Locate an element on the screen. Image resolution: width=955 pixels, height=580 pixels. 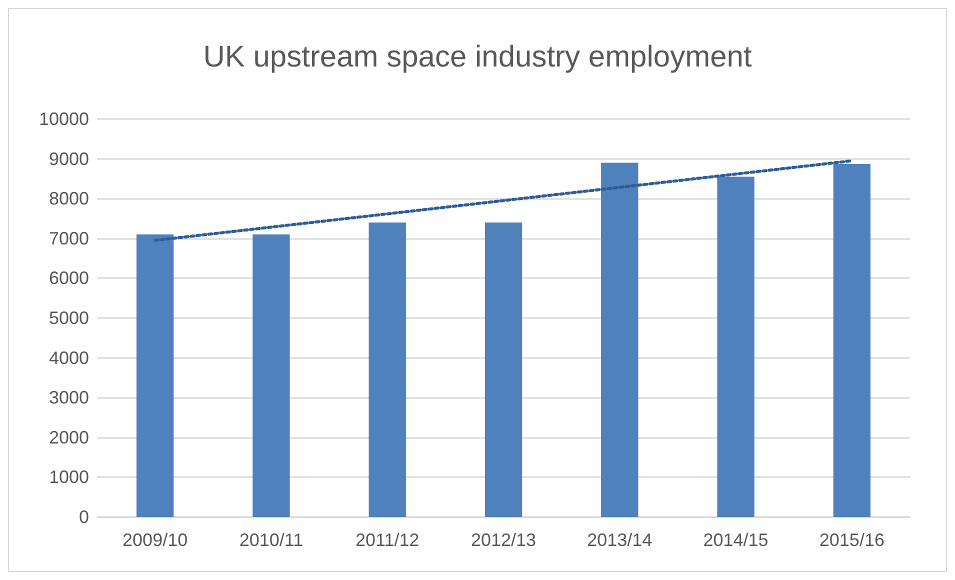
y-tick-label: 4000 is located at coordinates (68, 358).